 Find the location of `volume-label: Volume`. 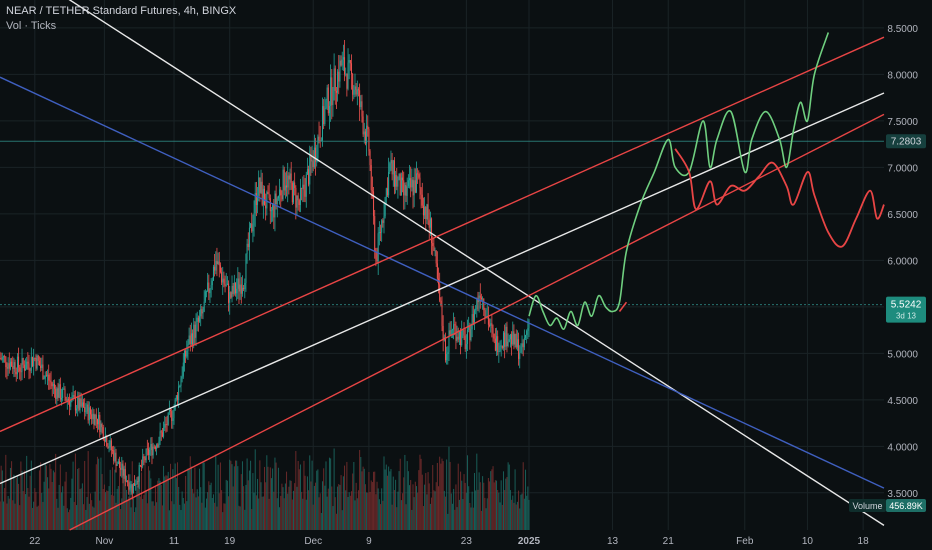

volume-label: Volume is located at coordinates (867, 506).